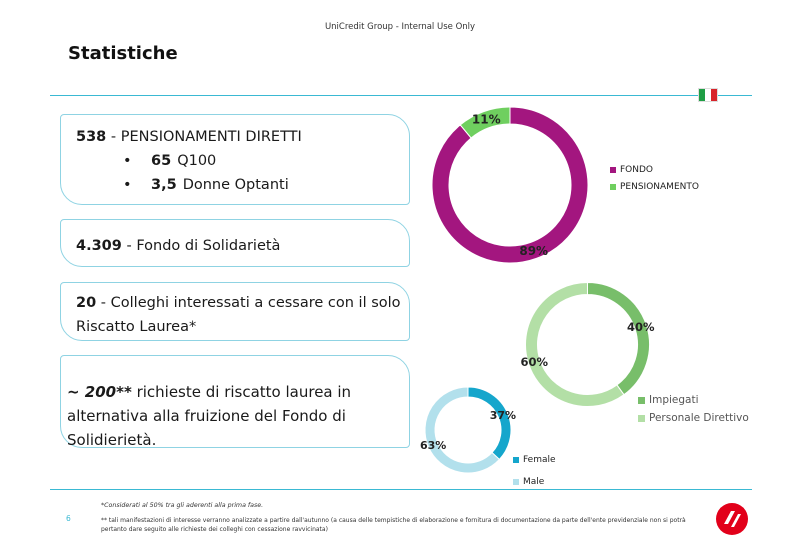  What do you see at coordinates (86, 303) in the screenshot?
I see `laurea-value: 20` at bounding box center [86, 303].